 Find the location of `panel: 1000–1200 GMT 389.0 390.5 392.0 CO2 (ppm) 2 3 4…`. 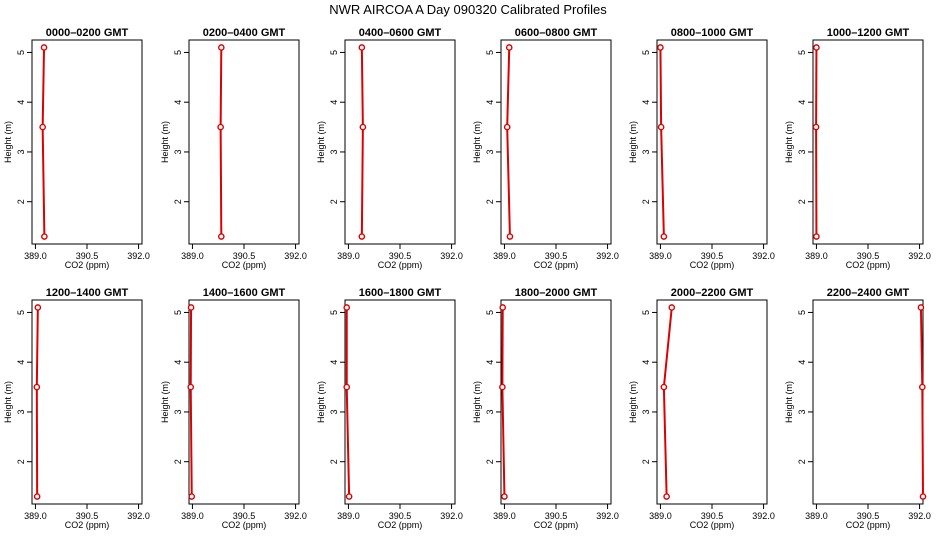

panel: 1000–1200 GMT 389.0 390.5 392.0 CO2 (ppm) 2 3 4… is located at coordinates (857, 148).